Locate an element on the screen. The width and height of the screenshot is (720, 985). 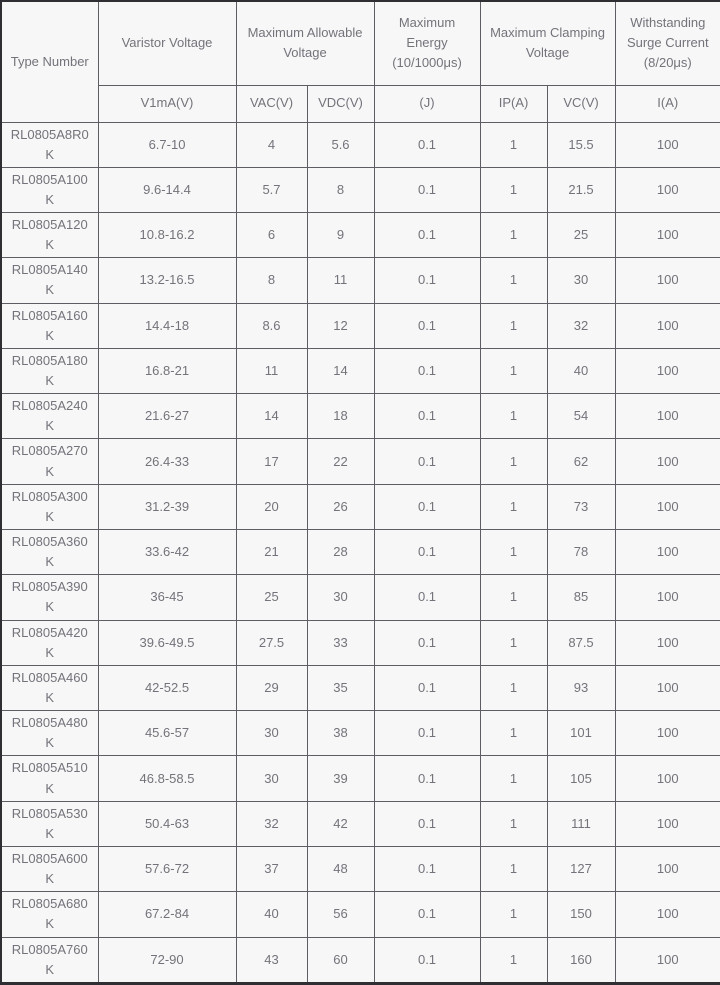
header-varistor-voltage: Varistor Voltage is located at coordinates (167, 43).